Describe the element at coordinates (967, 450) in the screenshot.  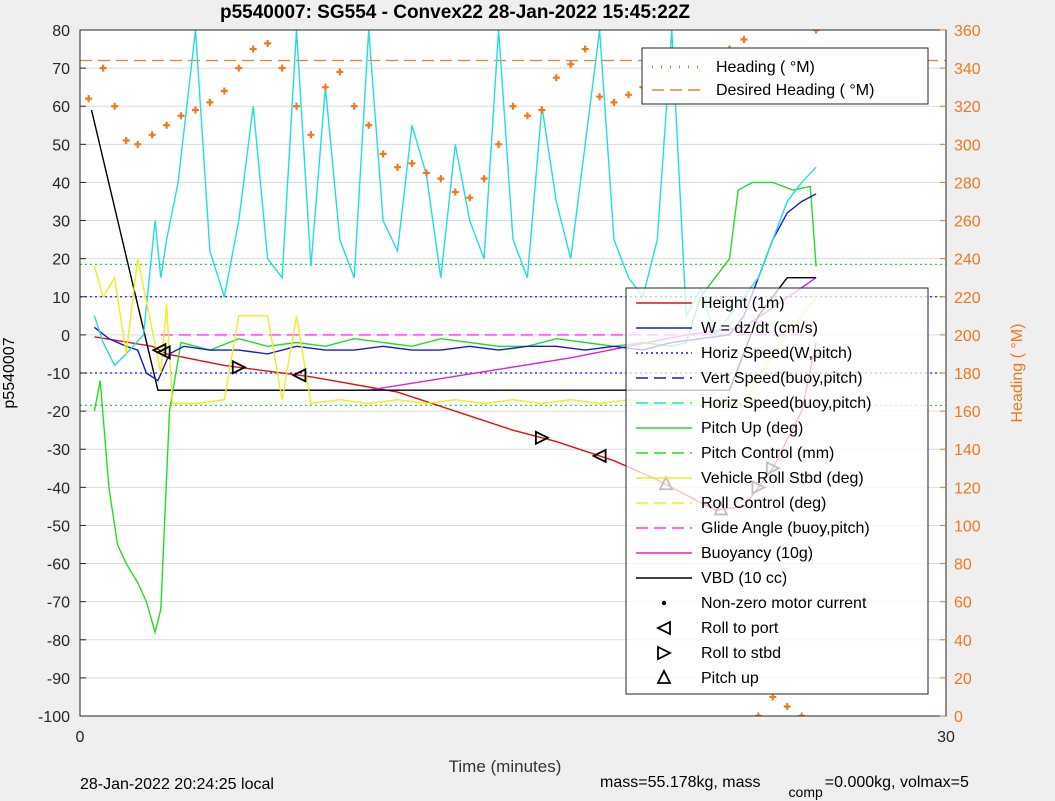
I see `y-right-tick-label-11: 140` at that location.